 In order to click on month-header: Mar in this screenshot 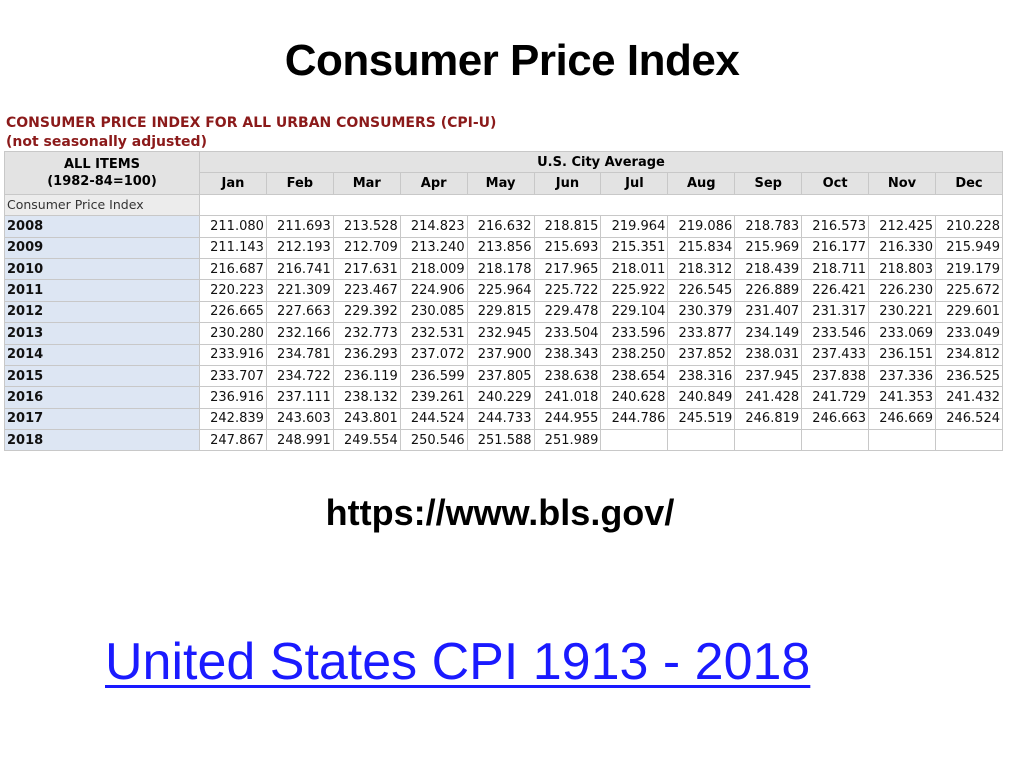, I will do `click(366, 183)`.